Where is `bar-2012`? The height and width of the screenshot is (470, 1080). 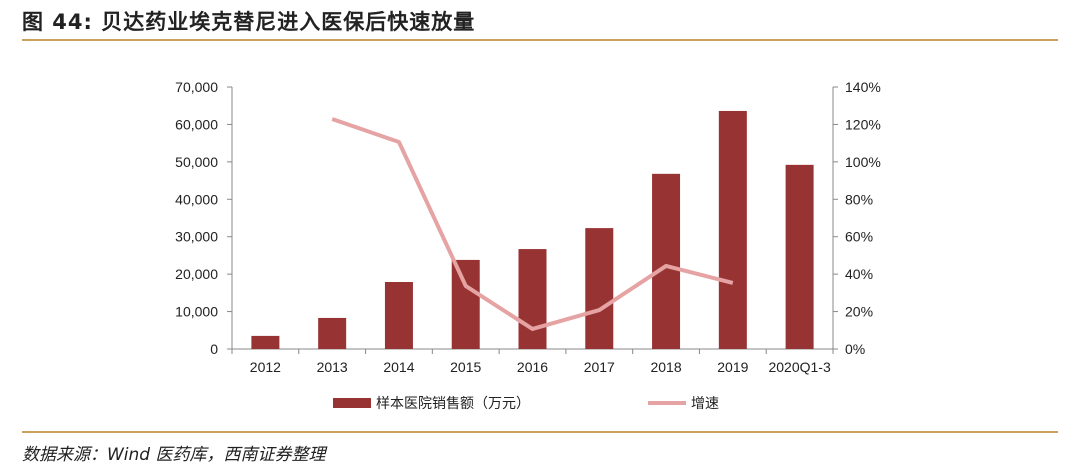 bar-2012 is located at coordinates (265, 342).